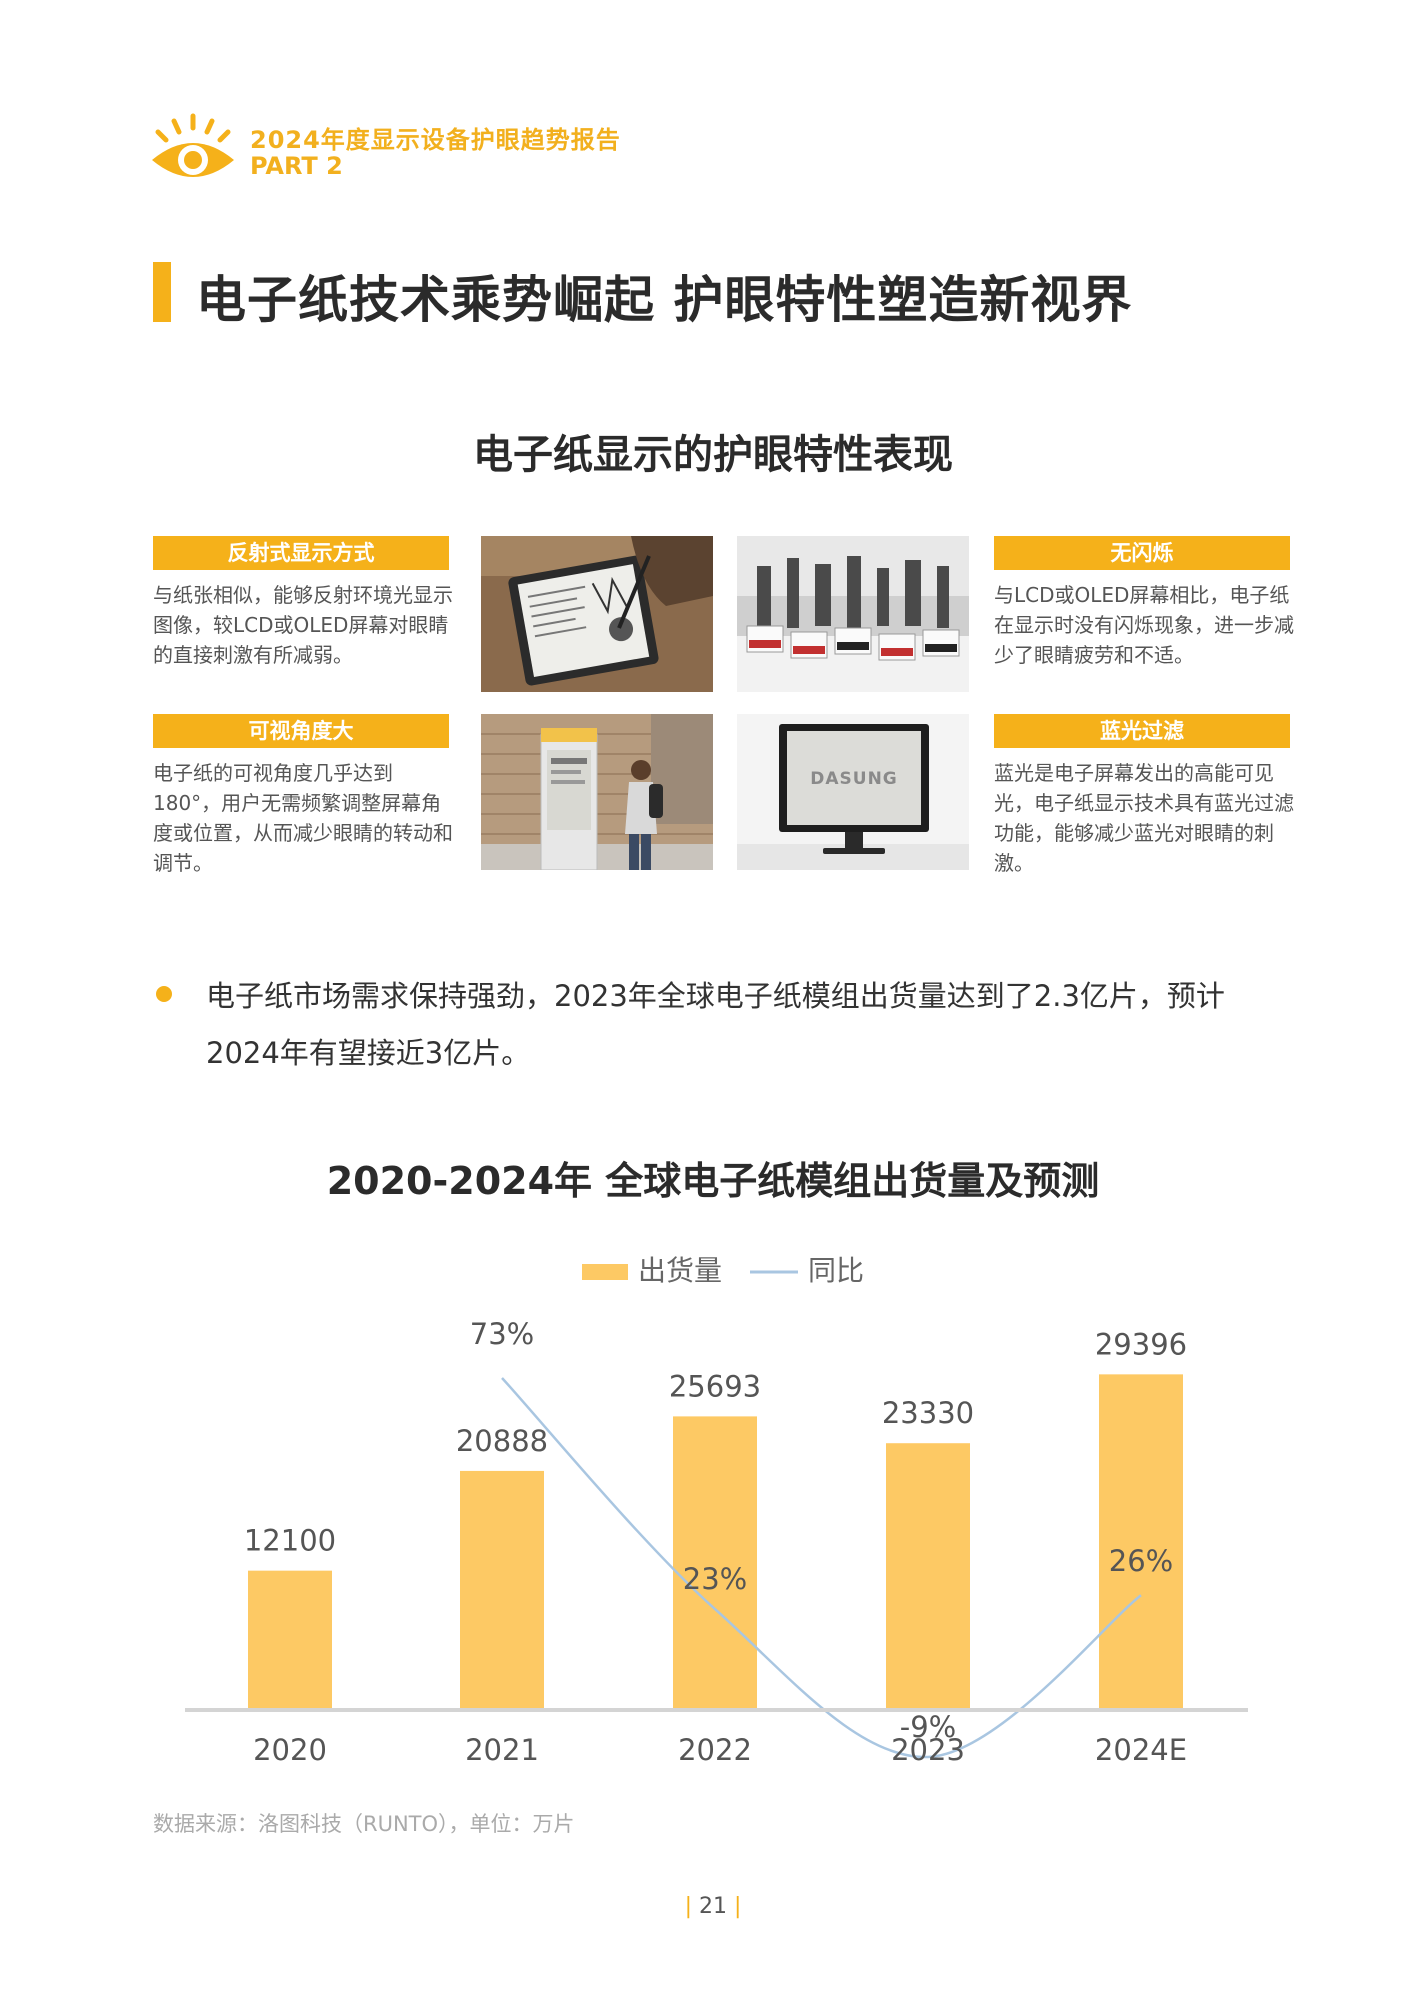  Describe the element at coordinates (597, 614) in the screenshot. I see `ereader-writing-photo` at that location.